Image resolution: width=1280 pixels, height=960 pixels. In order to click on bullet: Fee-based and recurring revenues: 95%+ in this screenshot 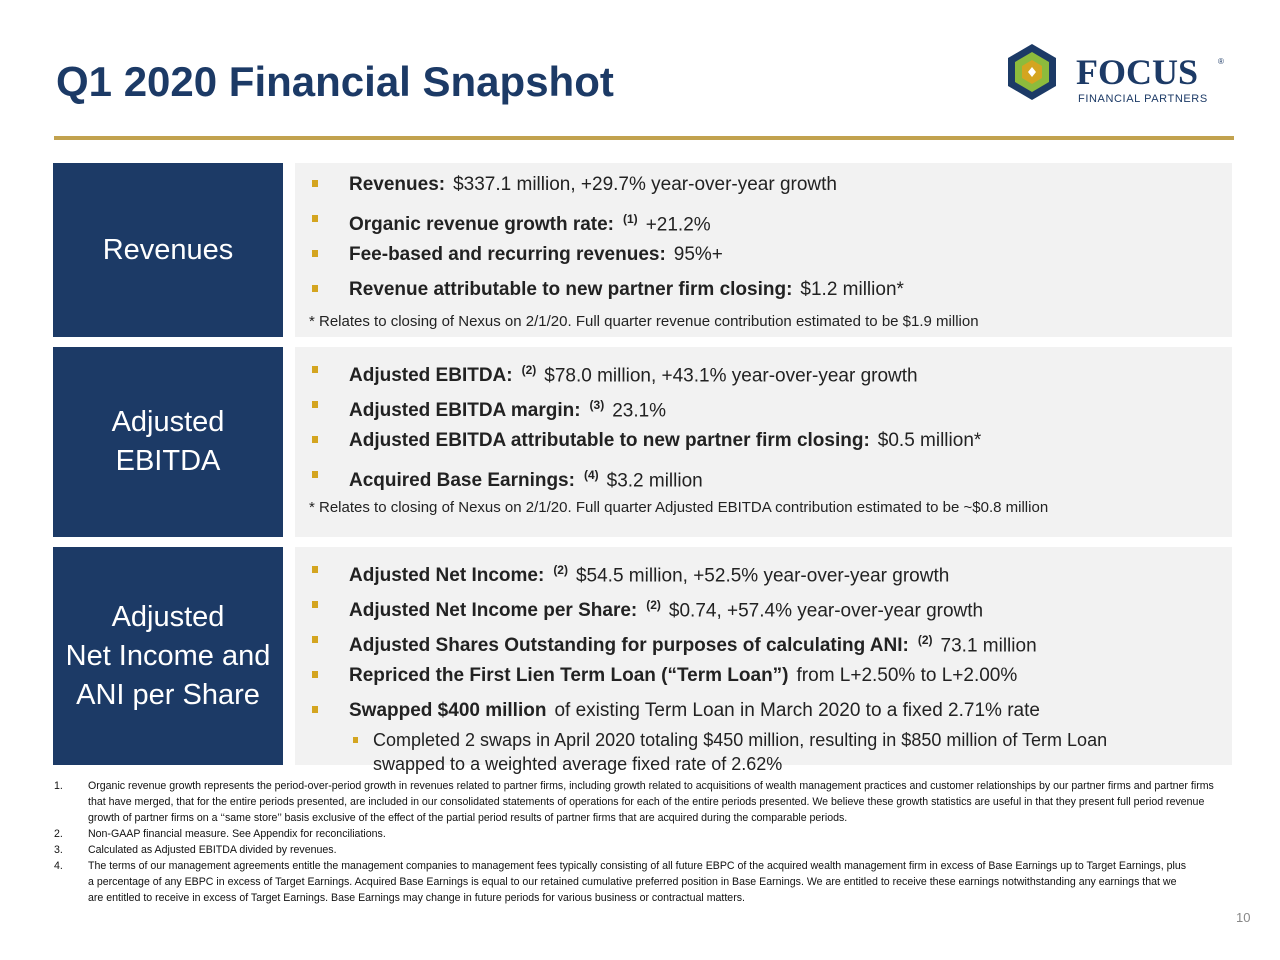, I will do `click(770, 254)`.